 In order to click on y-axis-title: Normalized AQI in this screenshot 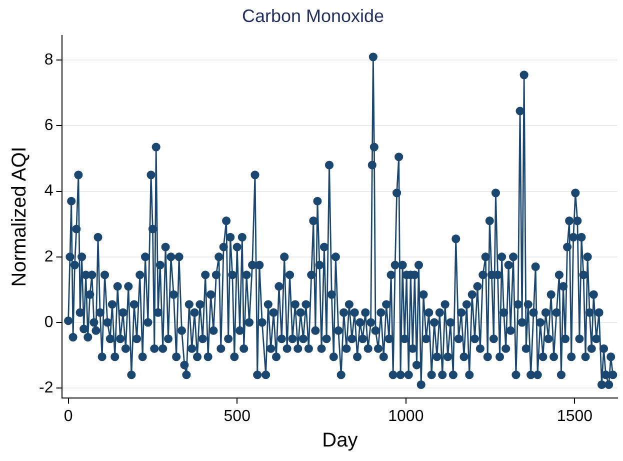, I will do `click(19, 216)`.